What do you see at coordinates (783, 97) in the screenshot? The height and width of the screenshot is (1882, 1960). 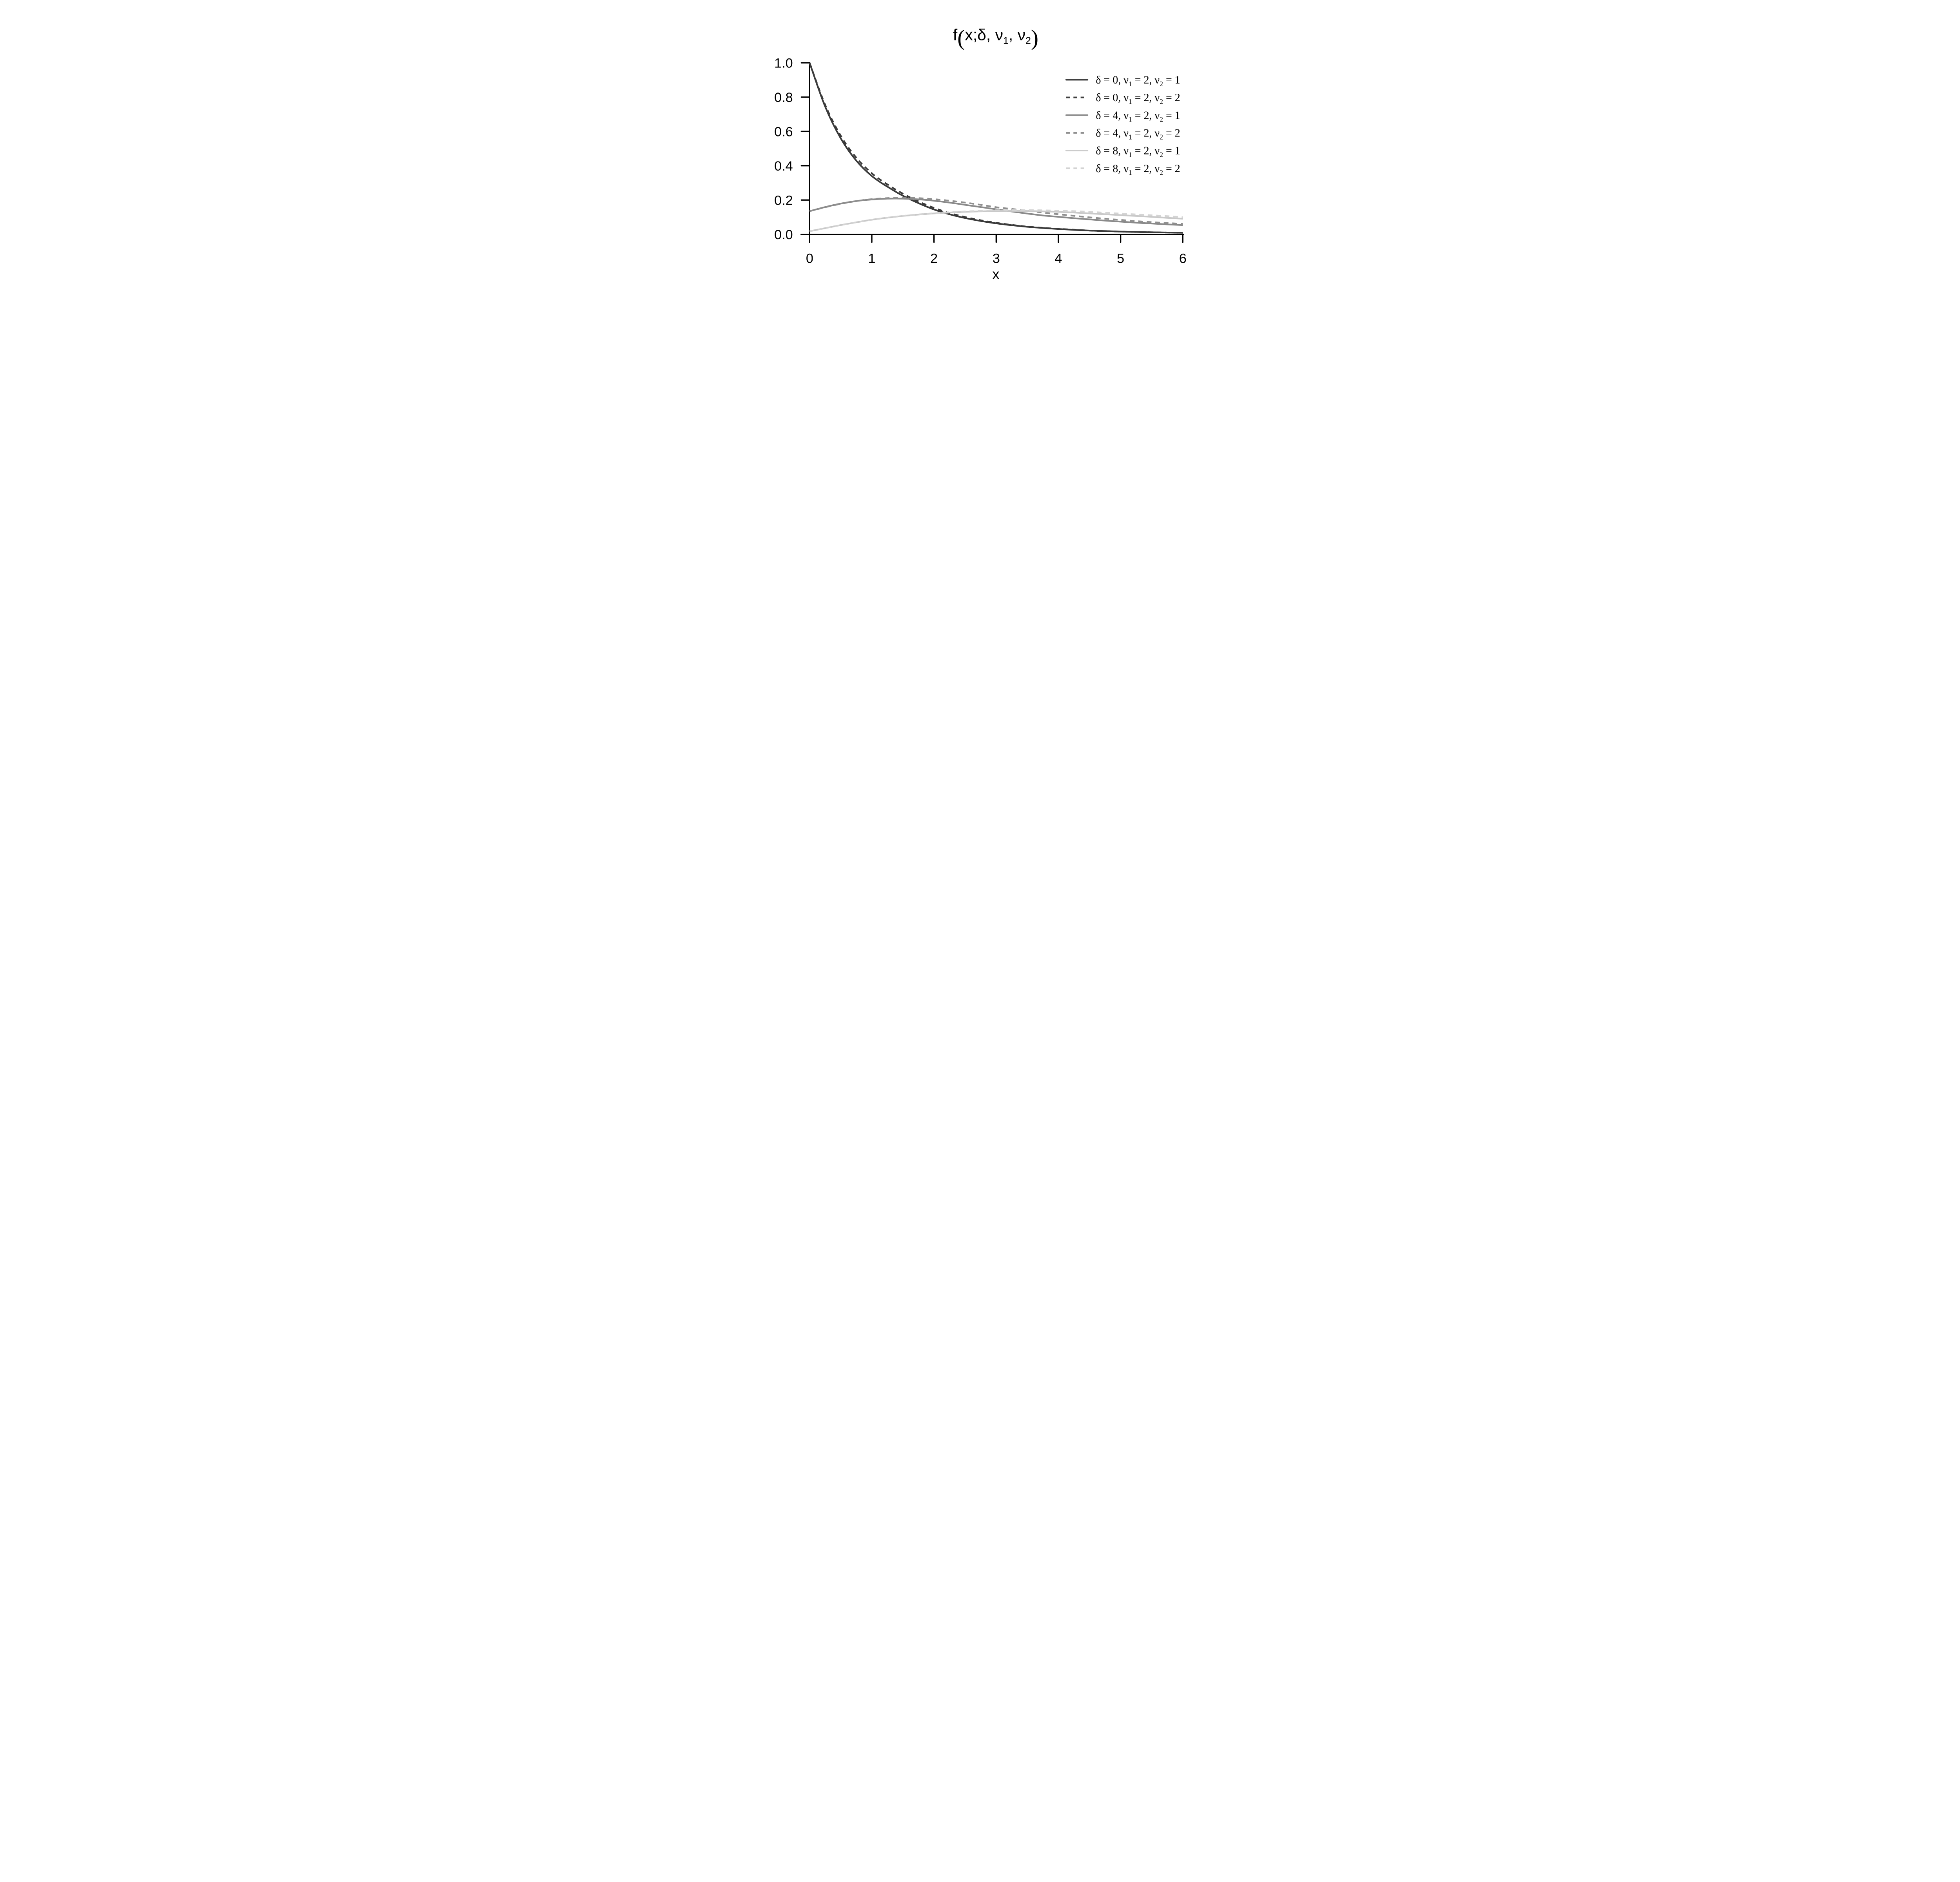 I see `y-tick-label: 0.8` at bounding box center [783, 97].